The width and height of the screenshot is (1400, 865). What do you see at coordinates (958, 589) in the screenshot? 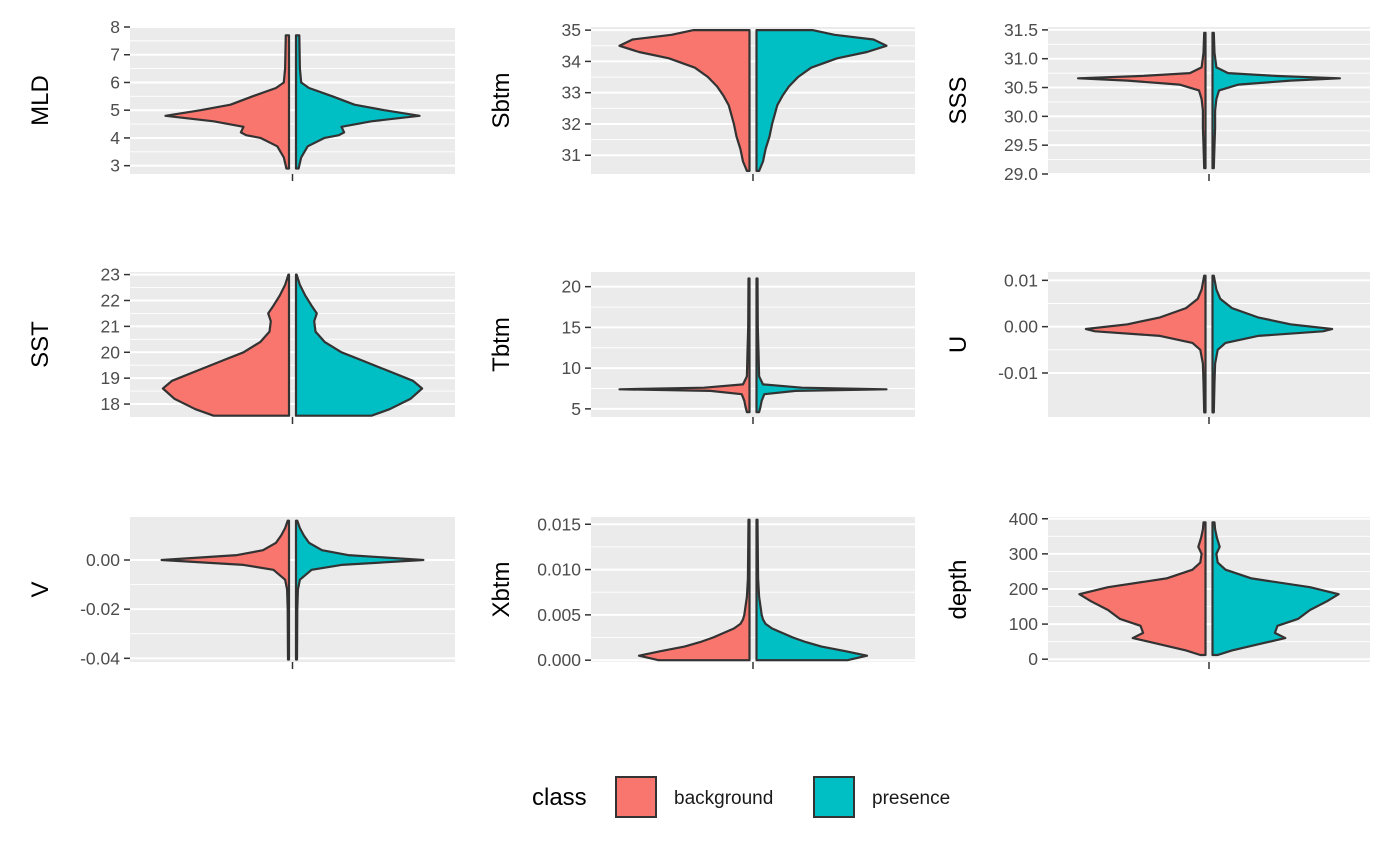
I see `y-axis-title: depth` at bounding box center [958, 589].